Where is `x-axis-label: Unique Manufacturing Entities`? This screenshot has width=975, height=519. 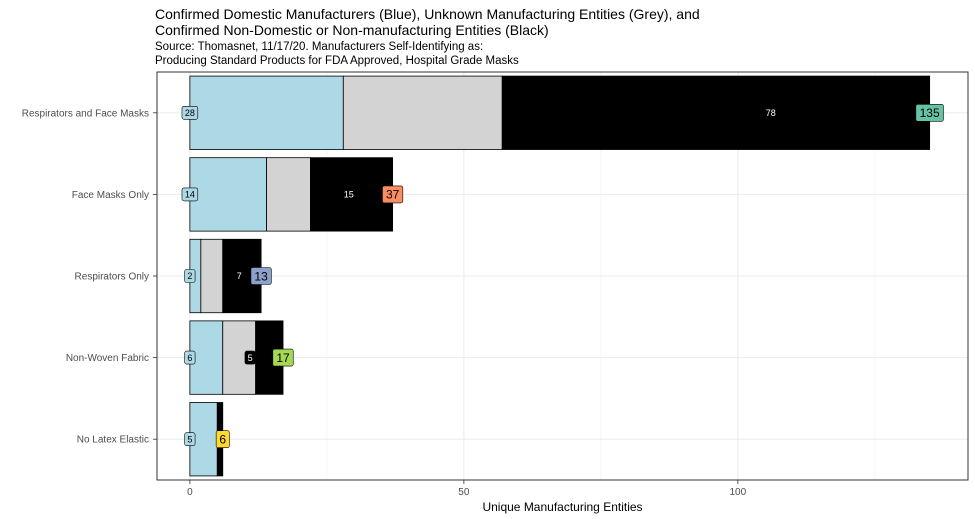
x-axis-label: Unique Manufacturing Entities is located at coordinates (562, 507).